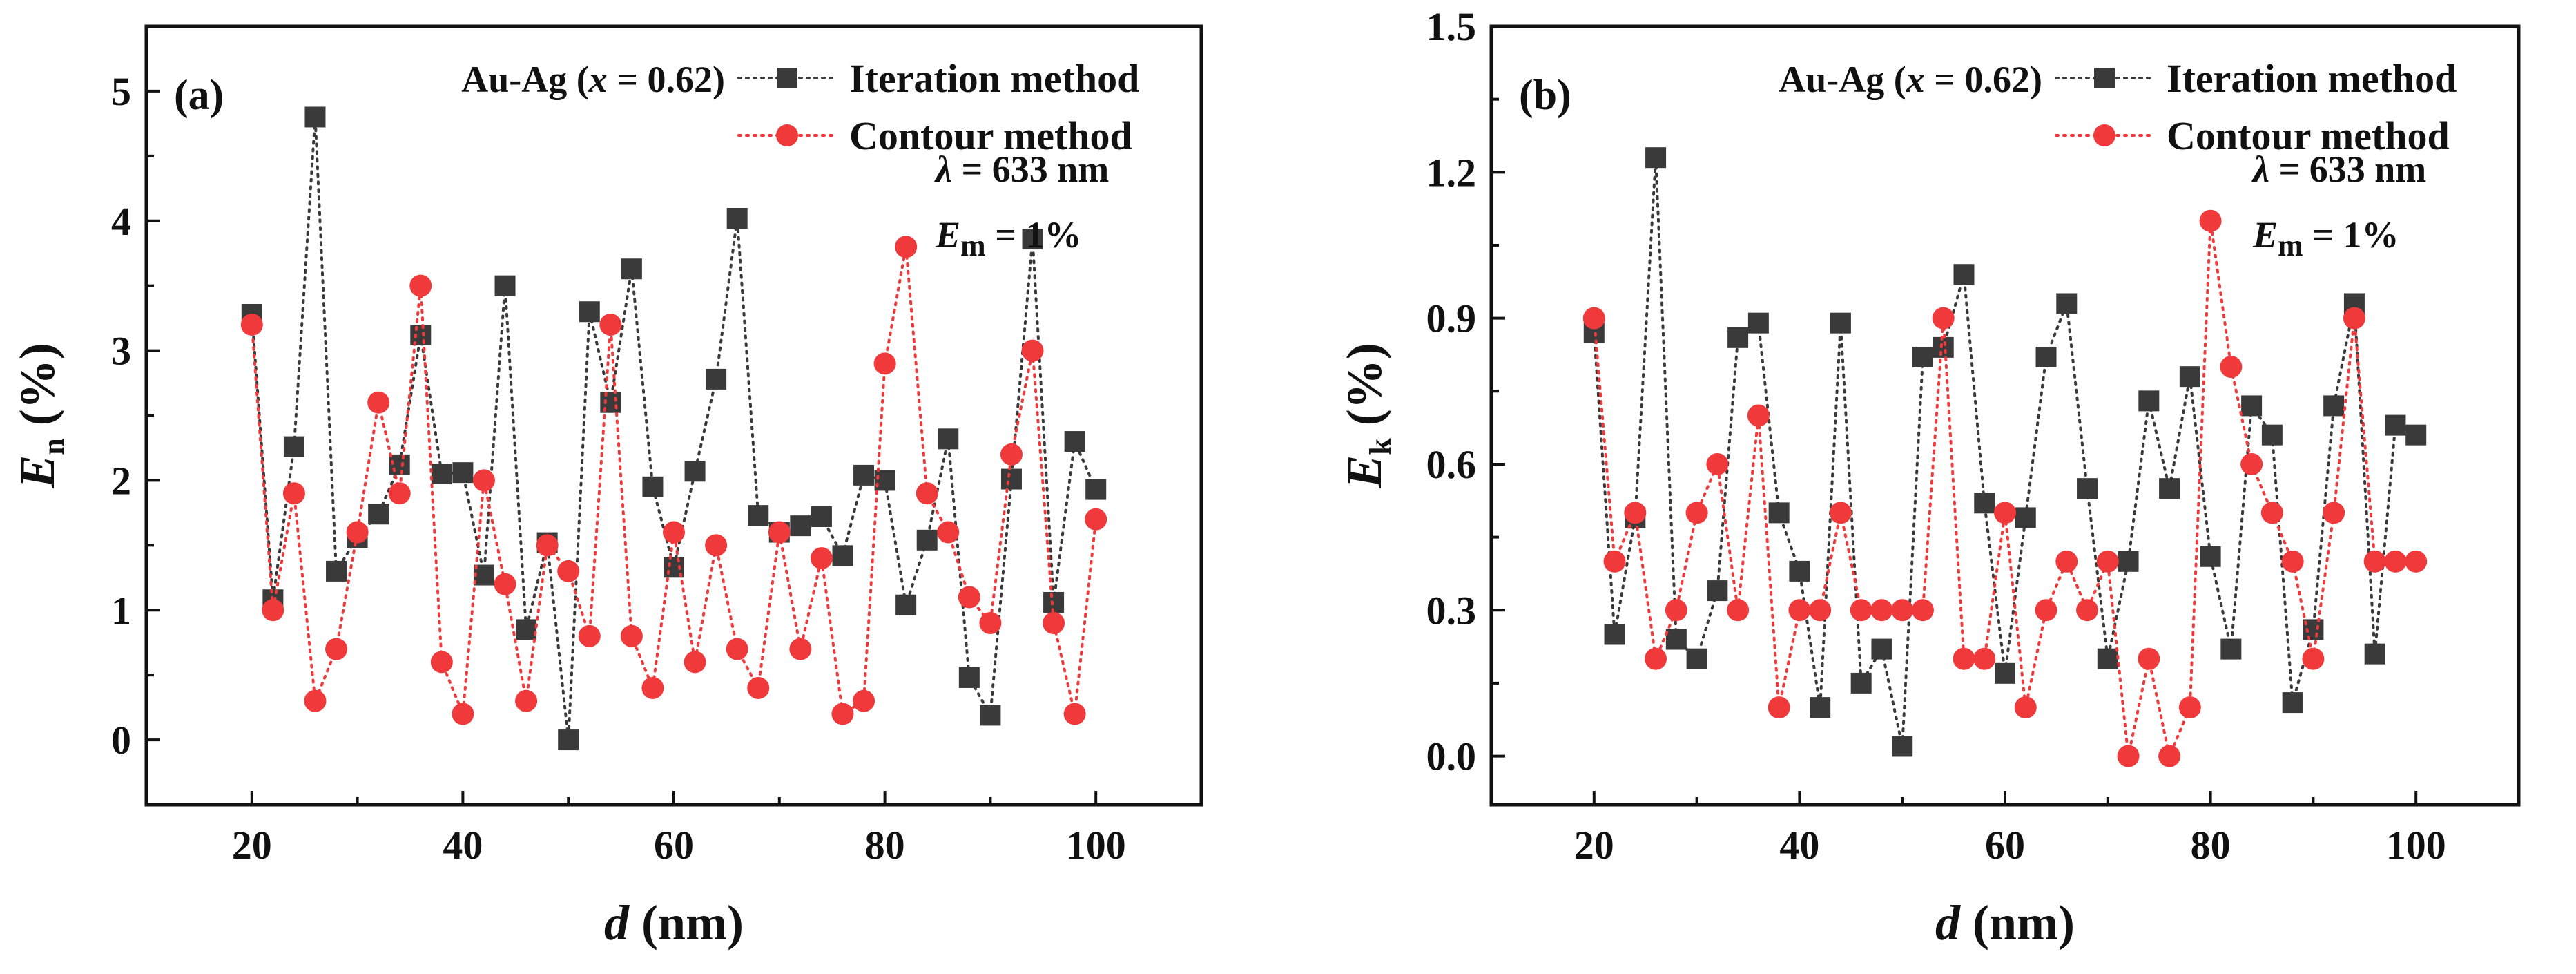  I want to click on y-tick-label-b-0: 0.0, so click(1451, 757).